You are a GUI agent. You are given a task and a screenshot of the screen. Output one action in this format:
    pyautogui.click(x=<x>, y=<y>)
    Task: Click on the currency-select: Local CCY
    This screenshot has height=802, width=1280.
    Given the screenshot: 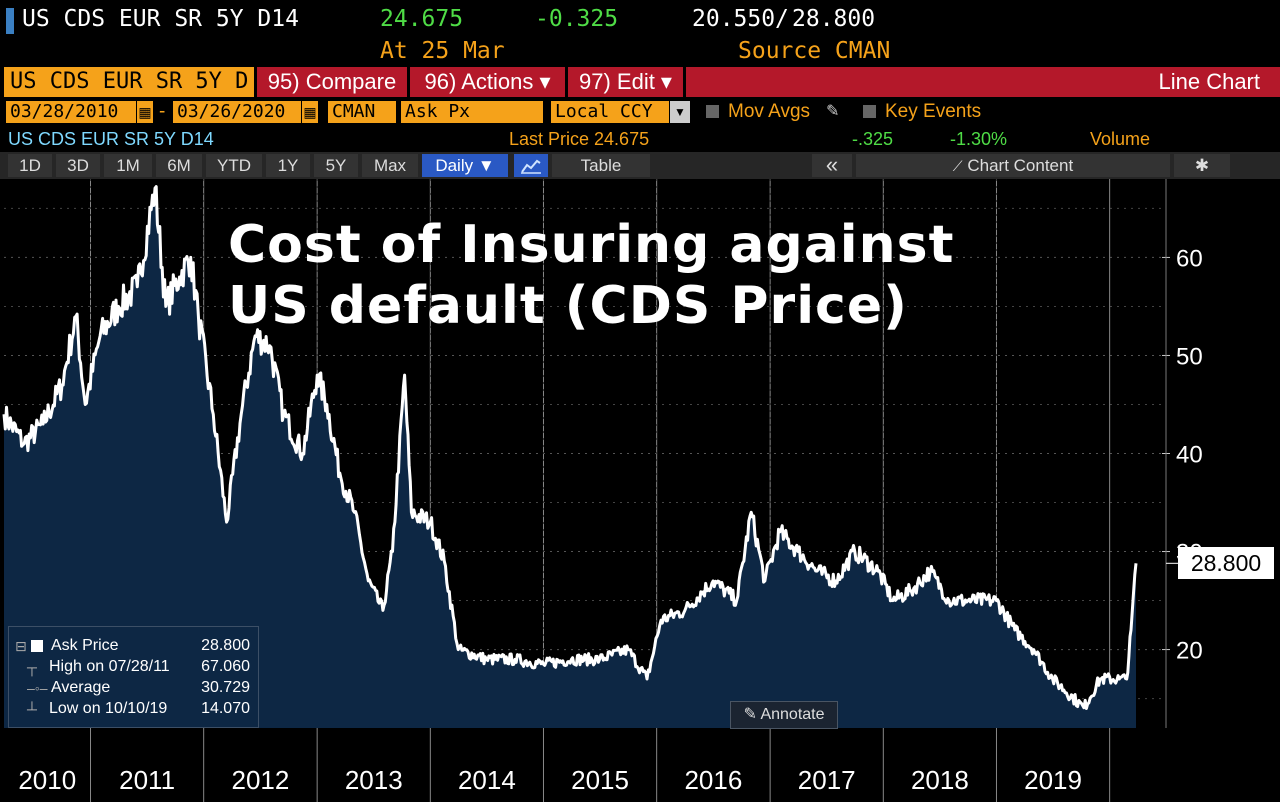 What is the action you would take?
    pyautogui.click(x=610, y=112)
    